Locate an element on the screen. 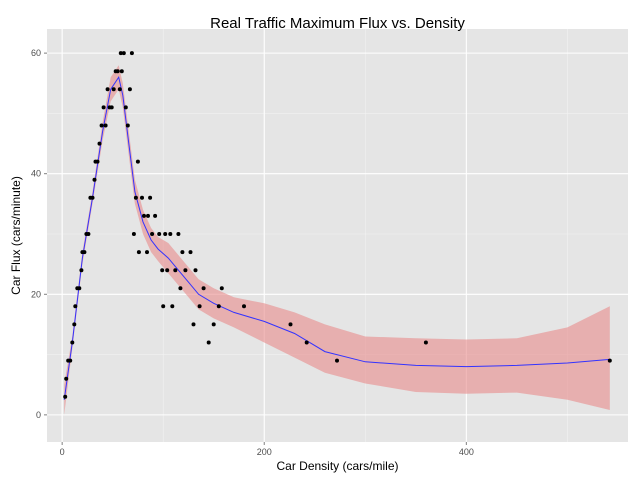  x-axis-label: Car Density (cars/mile) is located at coordinates (337, 466).